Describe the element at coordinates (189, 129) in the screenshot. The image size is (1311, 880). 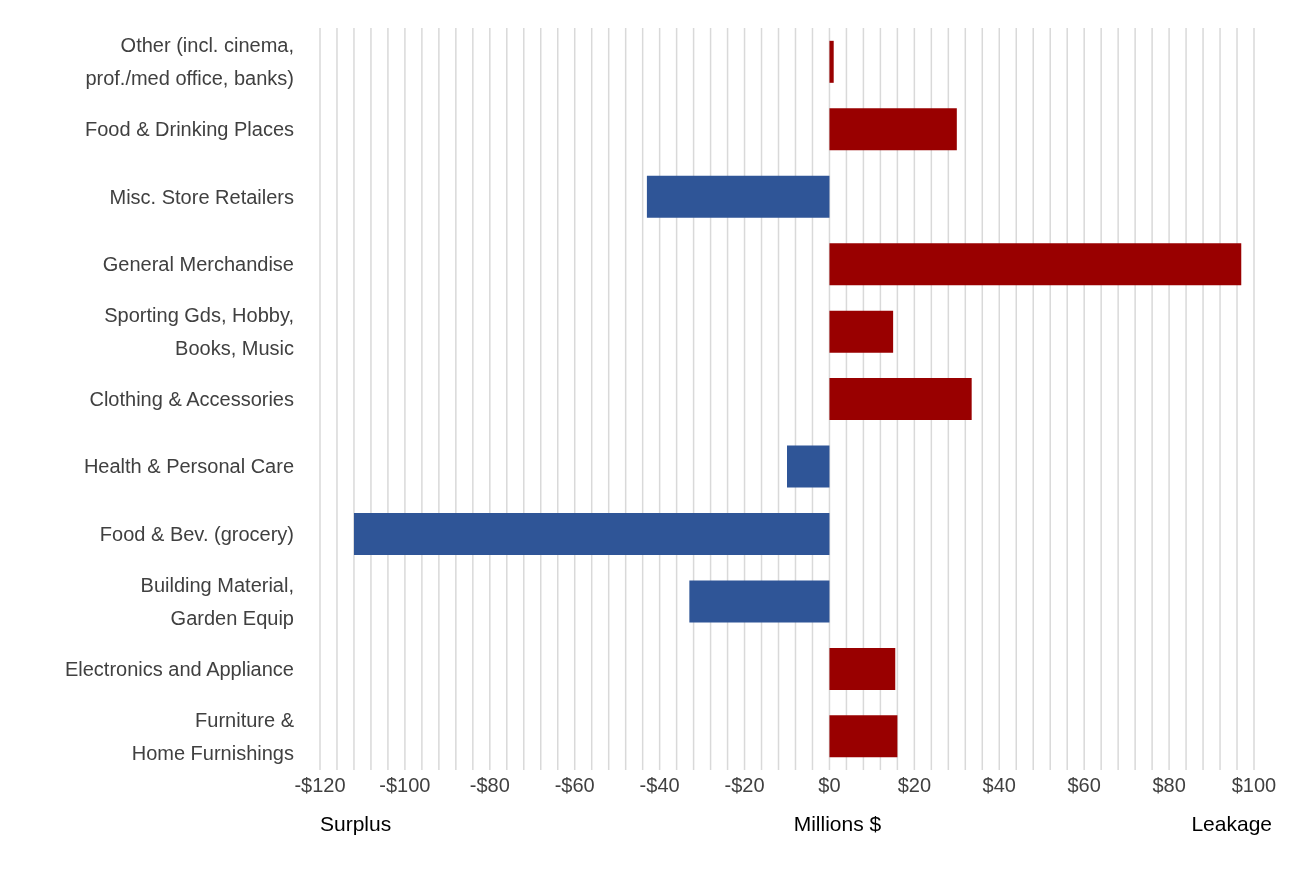
I see `y-tick-label: Food & Drinking Places` at that location.